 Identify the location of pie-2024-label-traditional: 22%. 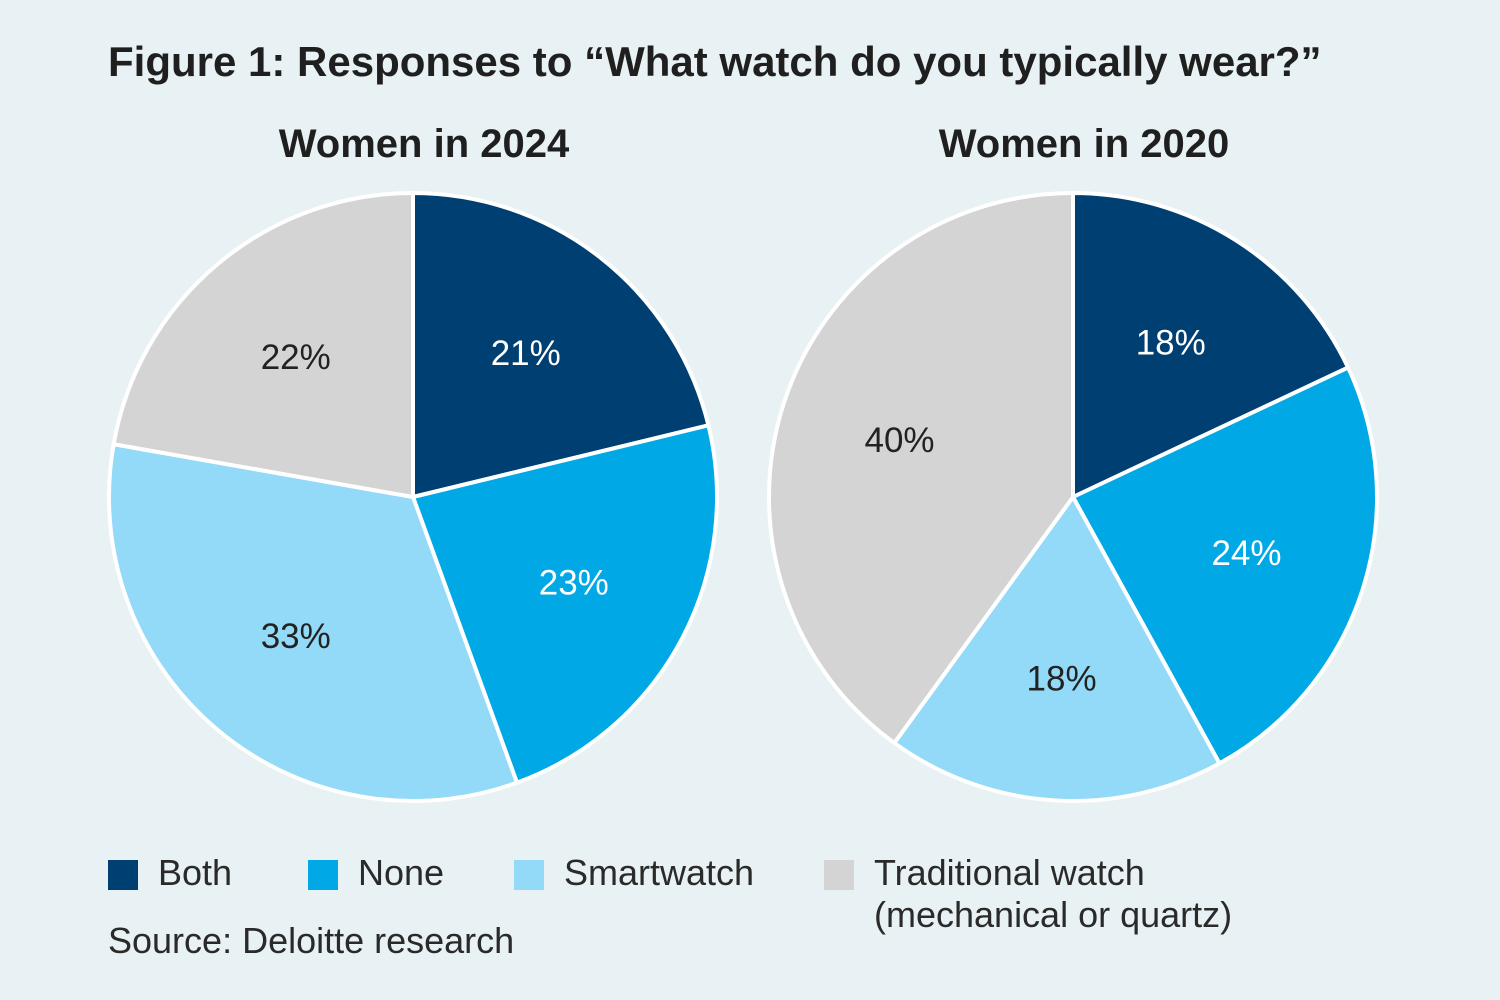
(296, 357).